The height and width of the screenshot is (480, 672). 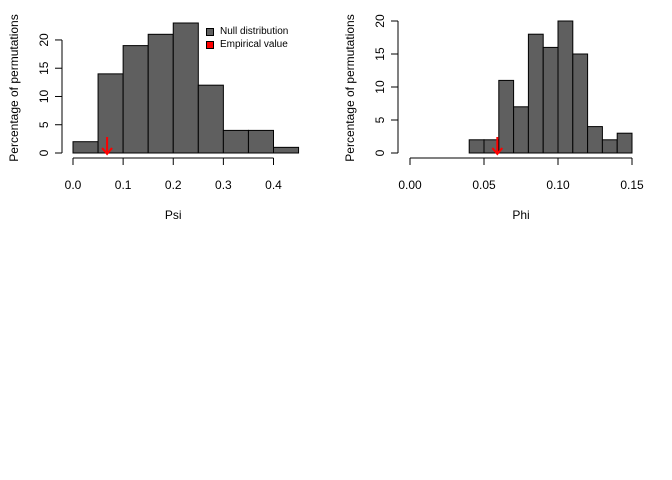 What do you see at coordinates (173, 215) in the screenshot?
I see `psi-x-axis-title: Psi` at bounding box center [173, 215].